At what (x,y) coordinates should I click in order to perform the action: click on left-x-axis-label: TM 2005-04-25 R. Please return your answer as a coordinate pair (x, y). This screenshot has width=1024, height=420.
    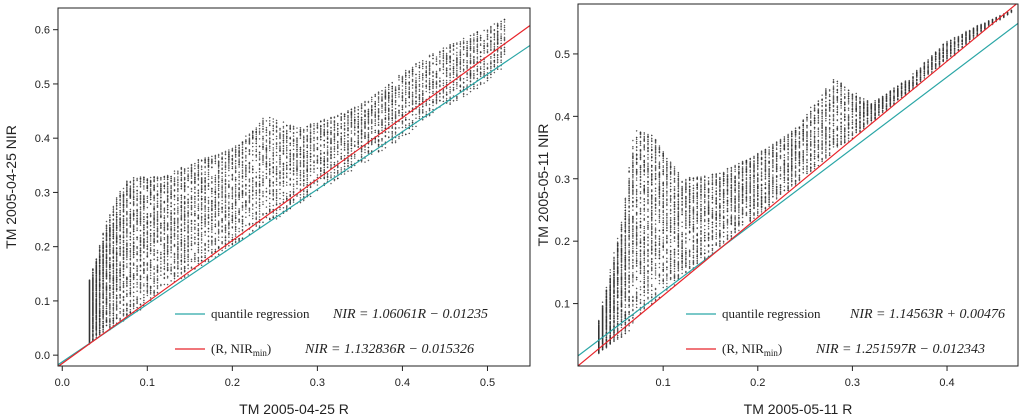
    Looking at the image, I should click on (294, 409).